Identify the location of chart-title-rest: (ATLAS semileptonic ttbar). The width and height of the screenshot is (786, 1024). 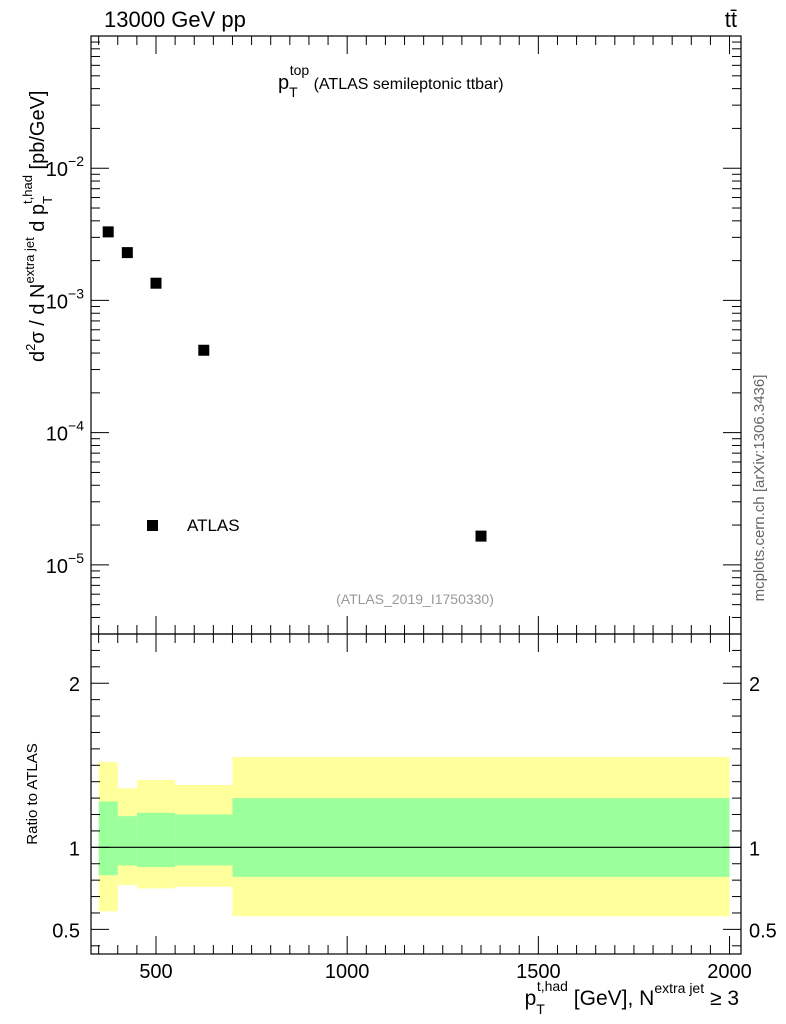
(406, 84).